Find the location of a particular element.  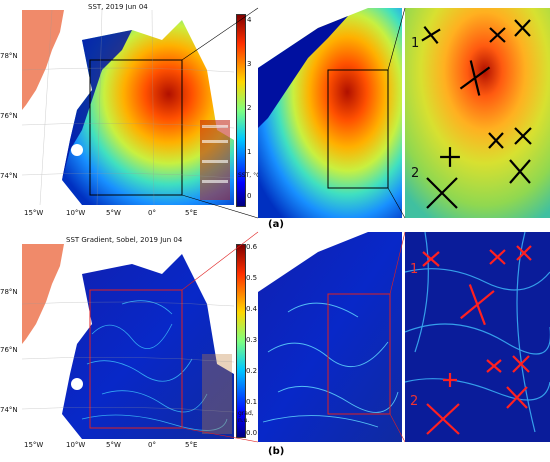

colorbar-b is located at coordinates (241, 341).